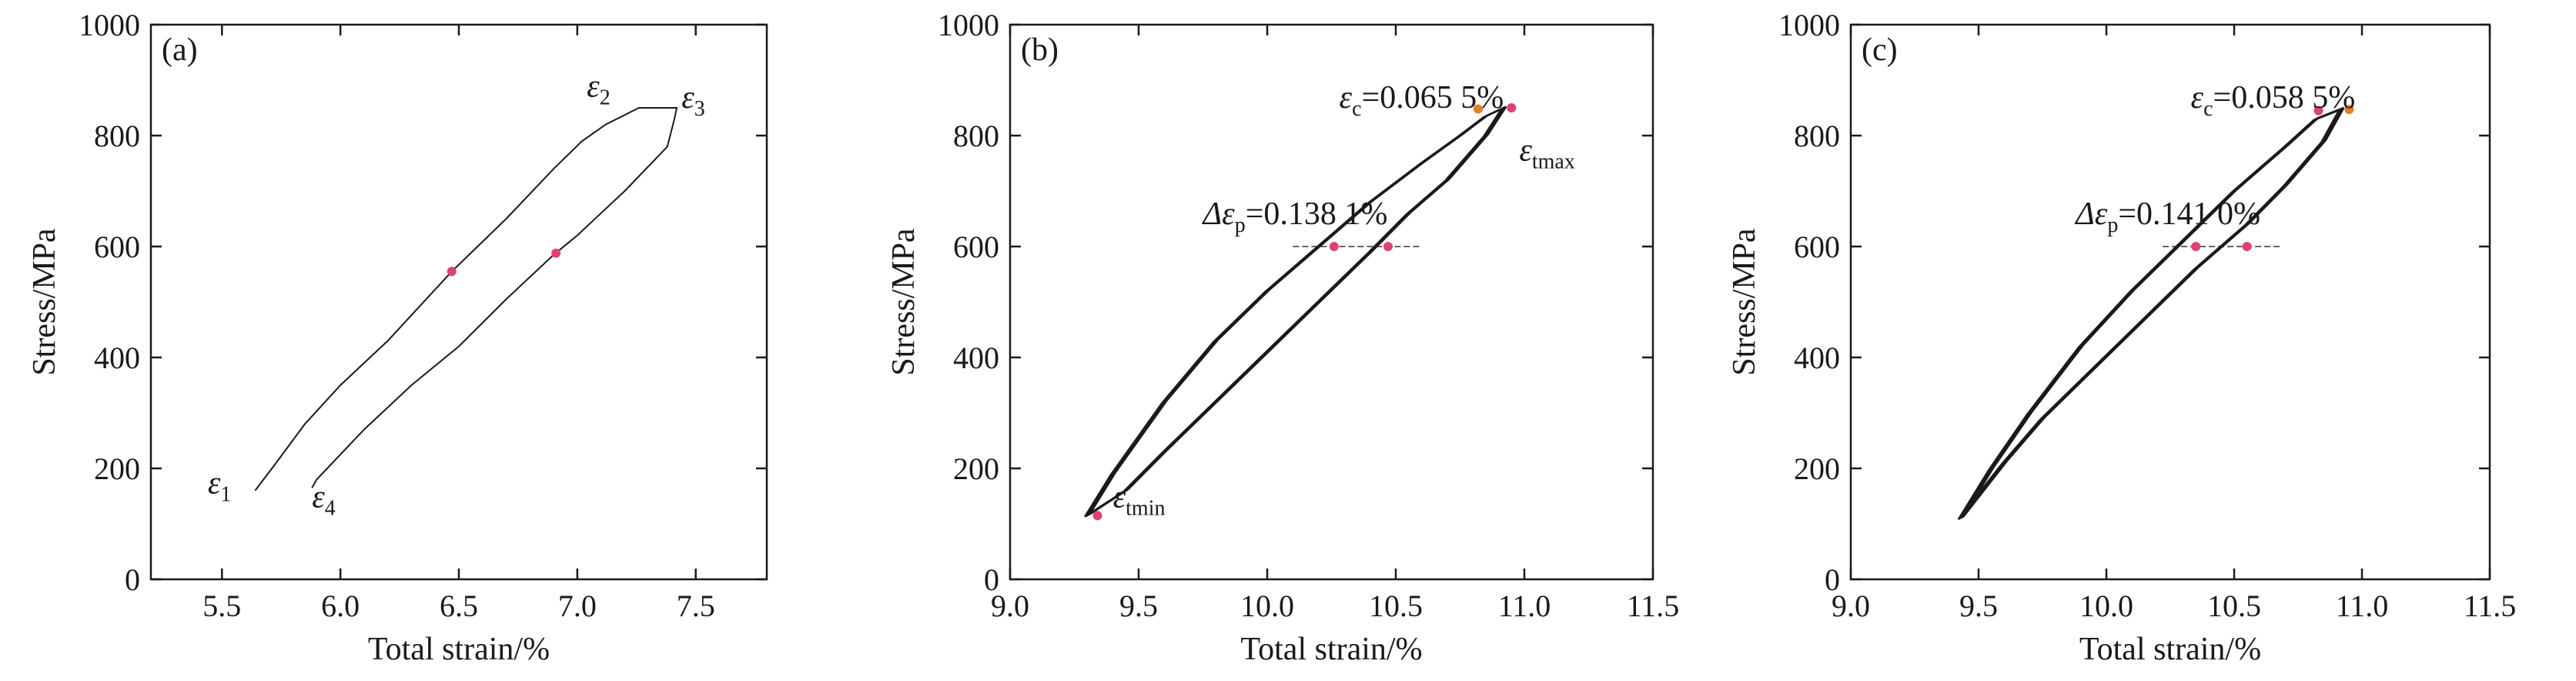 The image size is (2576, 681). What do you see at coordinates (578, 606) in the screenshot?
I see `x-tick-label: 7.0` at bounding box center [578, 606].